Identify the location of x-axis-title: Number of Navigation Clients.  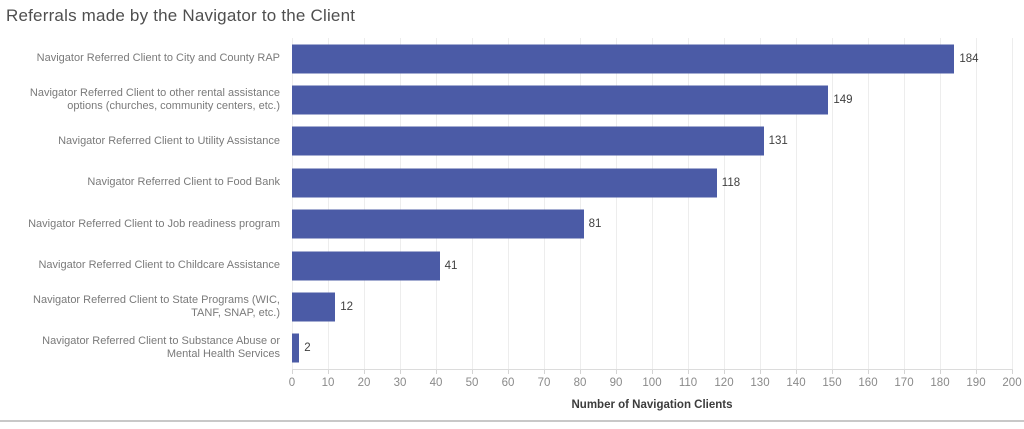
(652, 405).